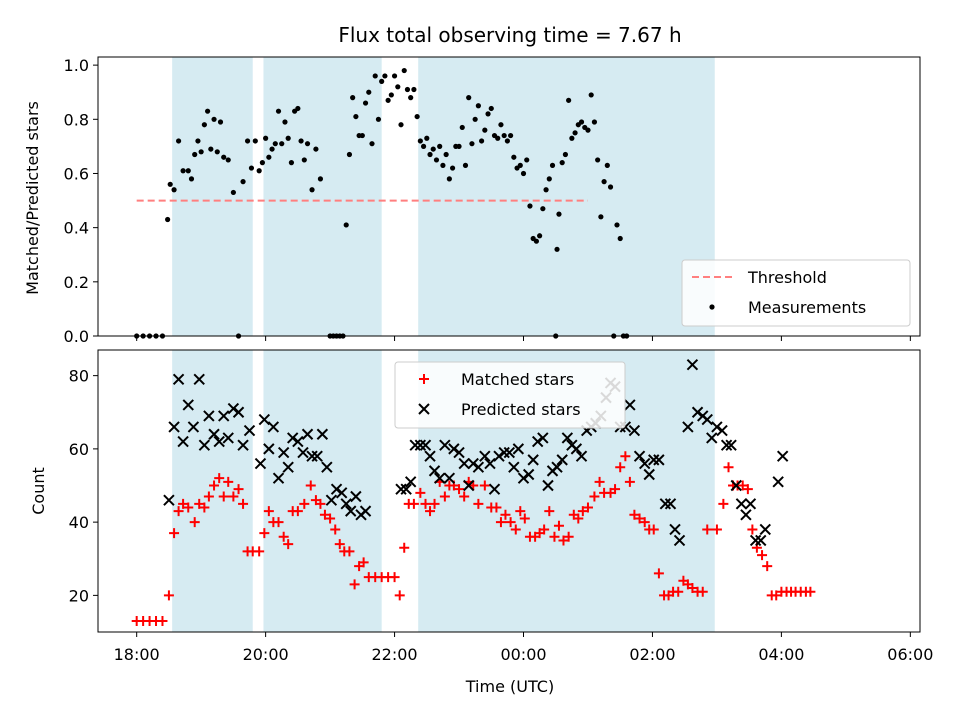 This screenshot has height=720, width=960. What do you see at coordinates (266, 654) in the screenshot?
I see `x-tick-label: 20:00` at bounding box center [266, 654].